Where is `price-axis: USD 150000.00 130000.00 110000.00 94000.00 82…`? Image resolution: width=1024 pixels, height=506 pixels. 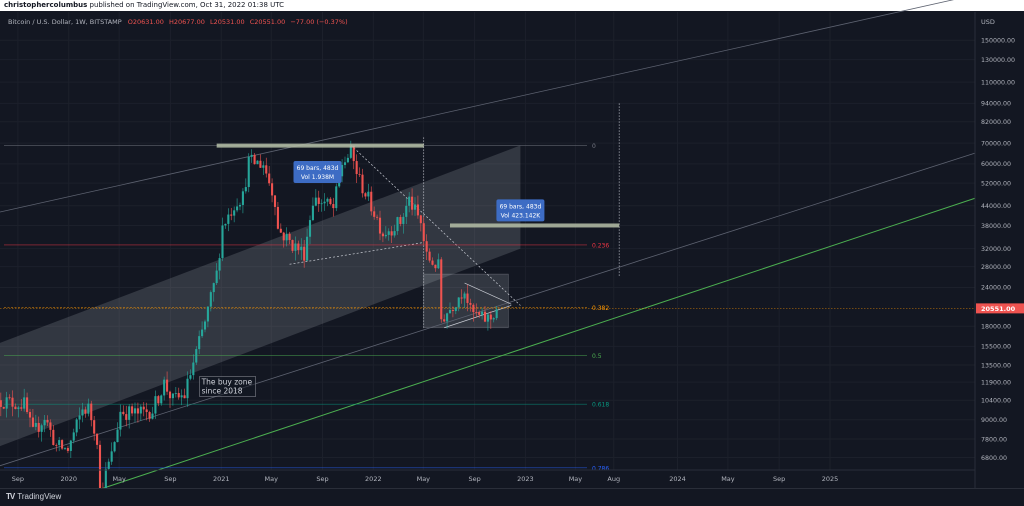
price-axis: USD 150000.00 130000.00 110000.00 94000.00 82… is located at coordinates (999, 250).